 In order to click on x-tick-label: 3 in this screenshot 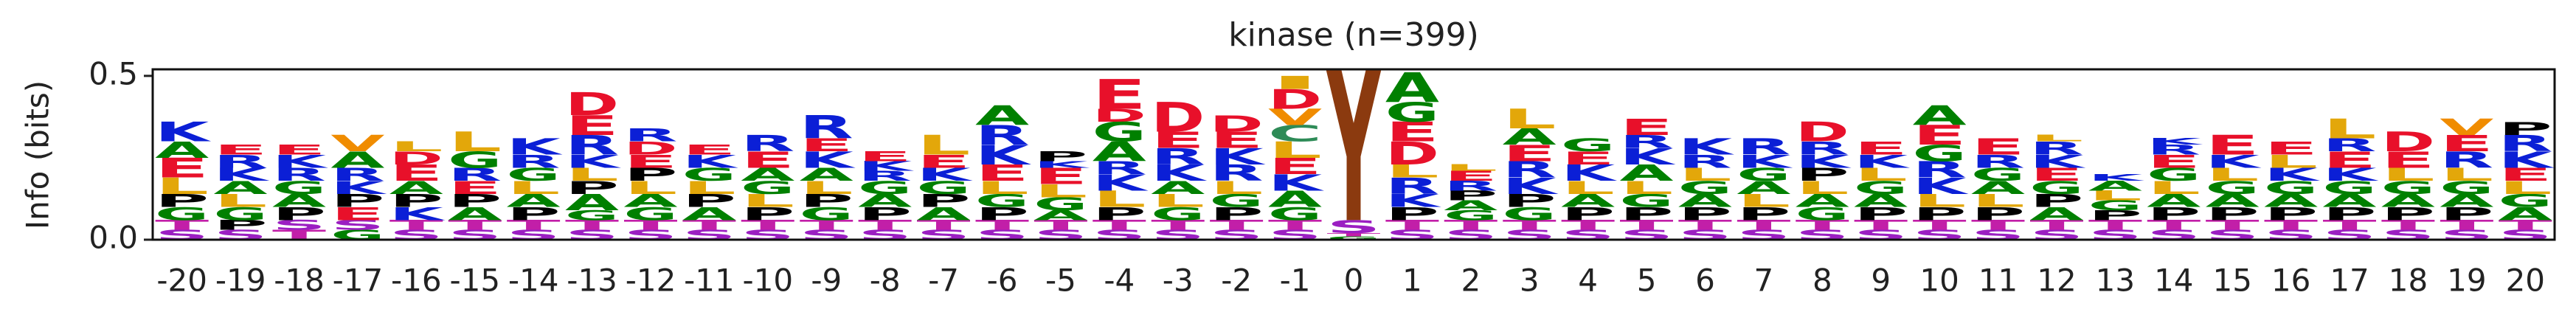, I will do `click(1530, 281)`.